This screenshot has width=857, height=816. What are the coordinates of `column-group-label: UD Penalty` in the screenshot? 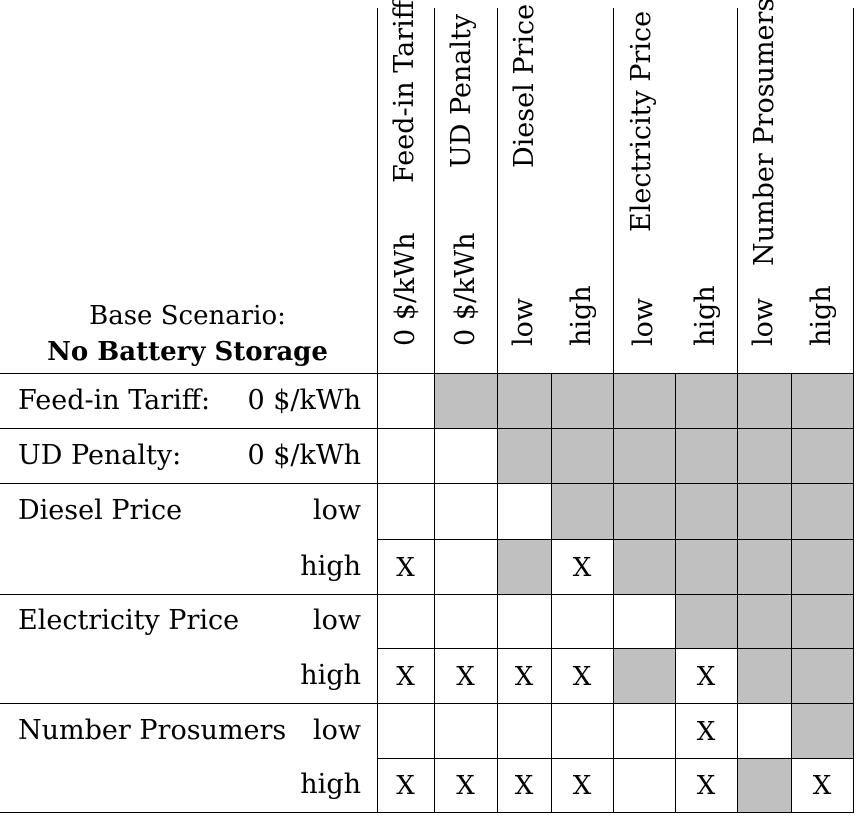 It's located at (461, 90).